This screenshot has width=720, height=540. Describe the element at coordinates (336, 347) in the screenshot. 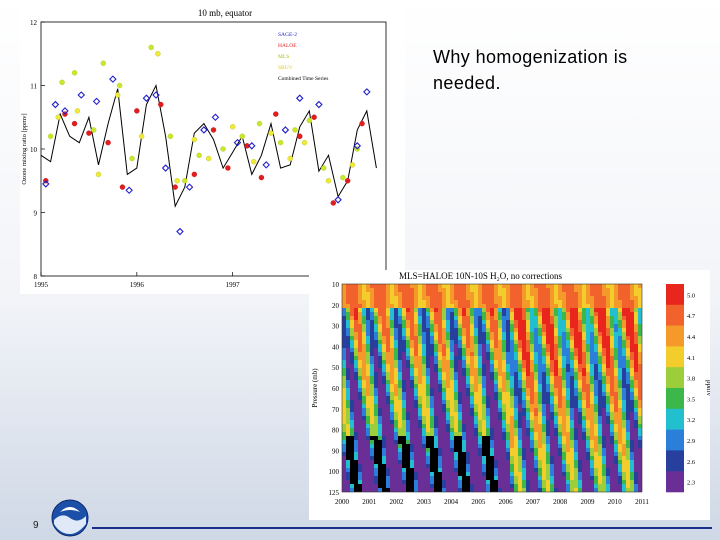

I see `chart2-ytick-label: 40` at that location.